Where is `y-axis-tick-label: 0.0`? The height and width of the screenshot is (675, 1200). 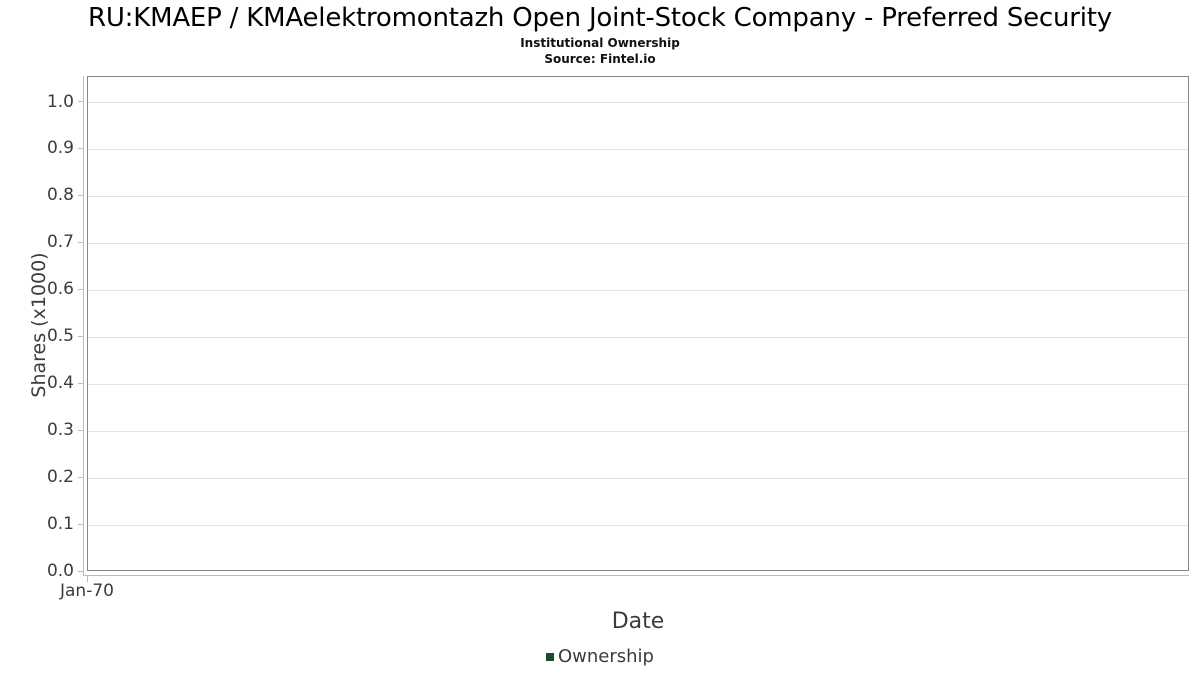 y-axis-tick-label: 0.0 is located at coordinates (60, 571).